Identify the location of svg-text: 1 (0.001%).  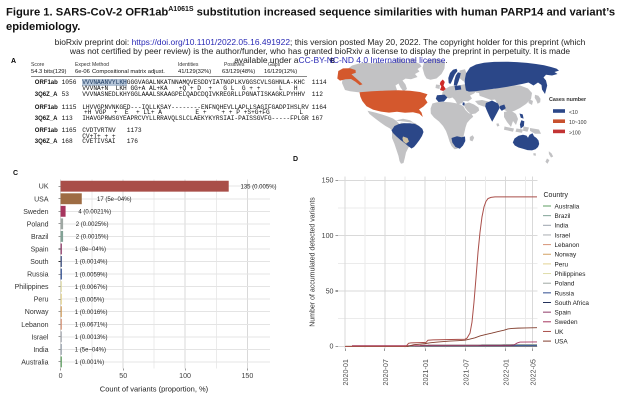
(89, 363).